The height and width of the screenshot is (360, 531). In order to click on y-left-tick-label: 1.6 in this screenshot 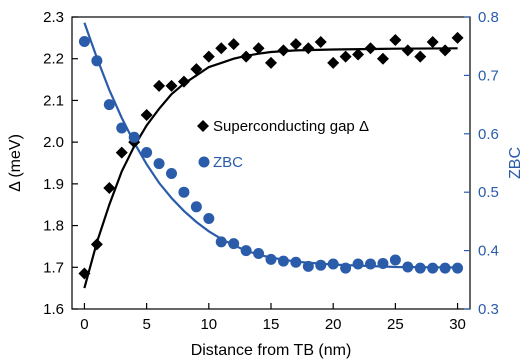, I will do `click(53, 309)`.